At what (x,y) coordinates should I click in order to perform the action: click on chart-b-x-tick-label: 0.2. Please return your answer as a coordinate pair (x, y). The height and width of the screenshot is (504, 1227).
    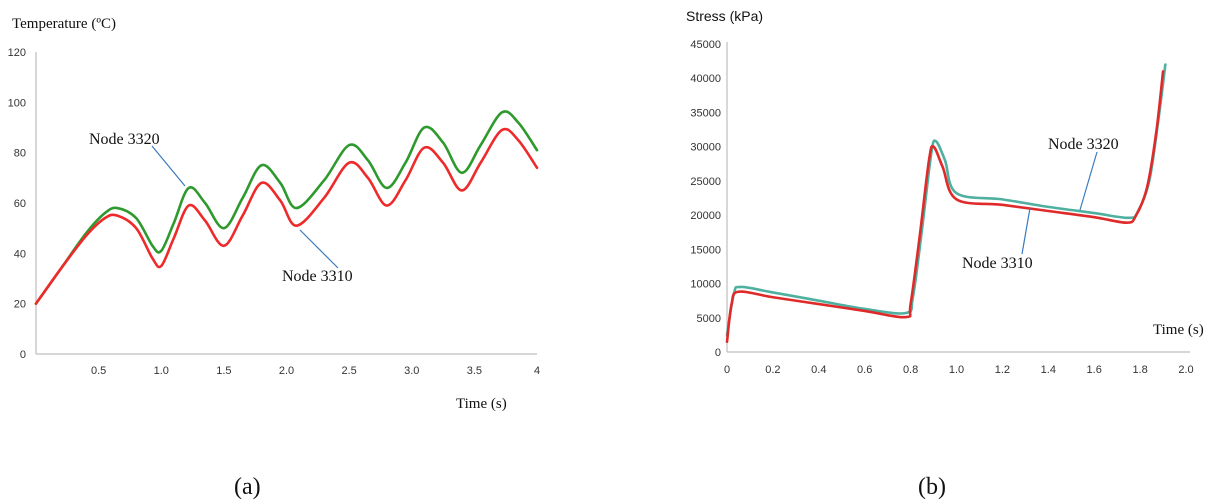
    Looking at the image, I should click on (772, 370).